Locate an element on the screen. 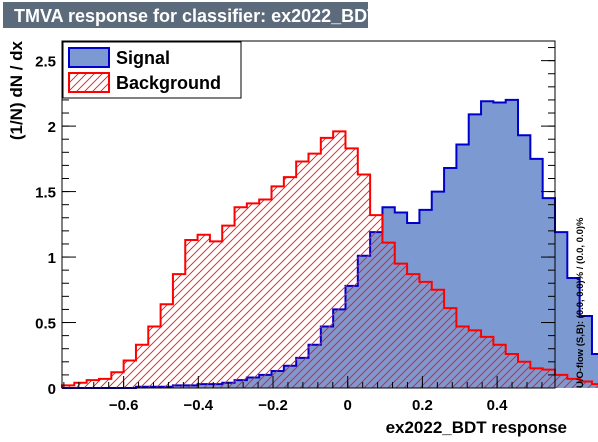  y-tick-label: 2.5 is located at coordinates (45, 62).